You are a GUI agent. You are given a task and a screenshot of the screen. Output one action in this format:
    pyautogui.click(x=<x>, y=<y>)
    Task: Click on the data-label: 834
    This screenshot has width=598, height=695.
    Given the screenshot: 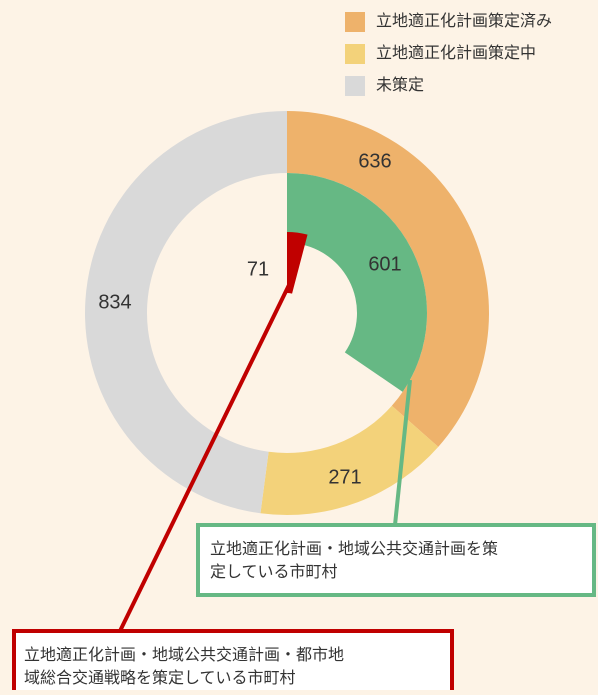 What is the action you would take?
    pyautogui.click(x=114, y=302)
    